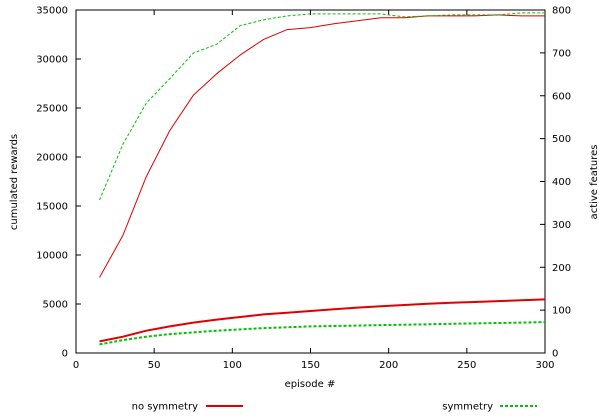 The image size is (599, 417). I want to click on x-tick-label: 150, so click(310, 365).